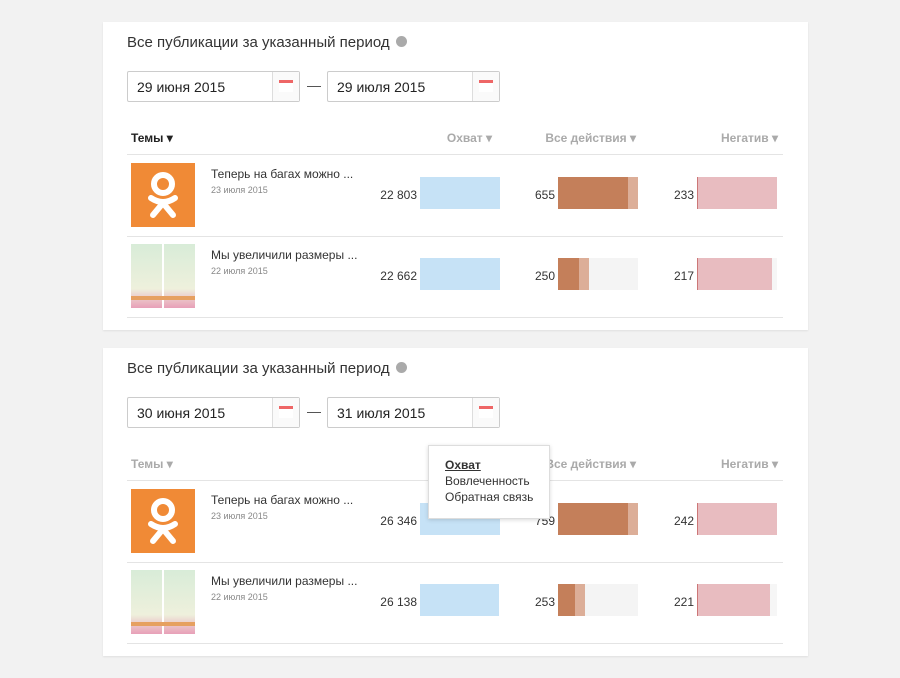 The image size is (900, 678). I want to click on negative-value: 217, so click(683, 276).